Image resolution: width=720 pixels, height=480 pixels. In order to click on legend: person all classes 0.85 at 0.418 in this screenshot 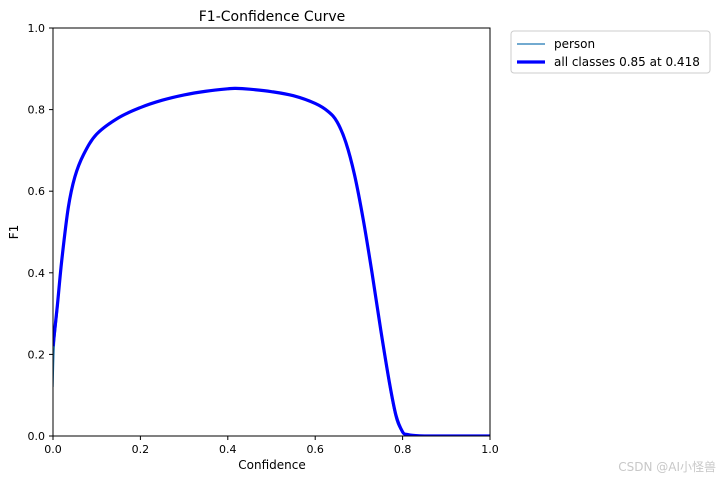, I will do `click(610, 52)`.